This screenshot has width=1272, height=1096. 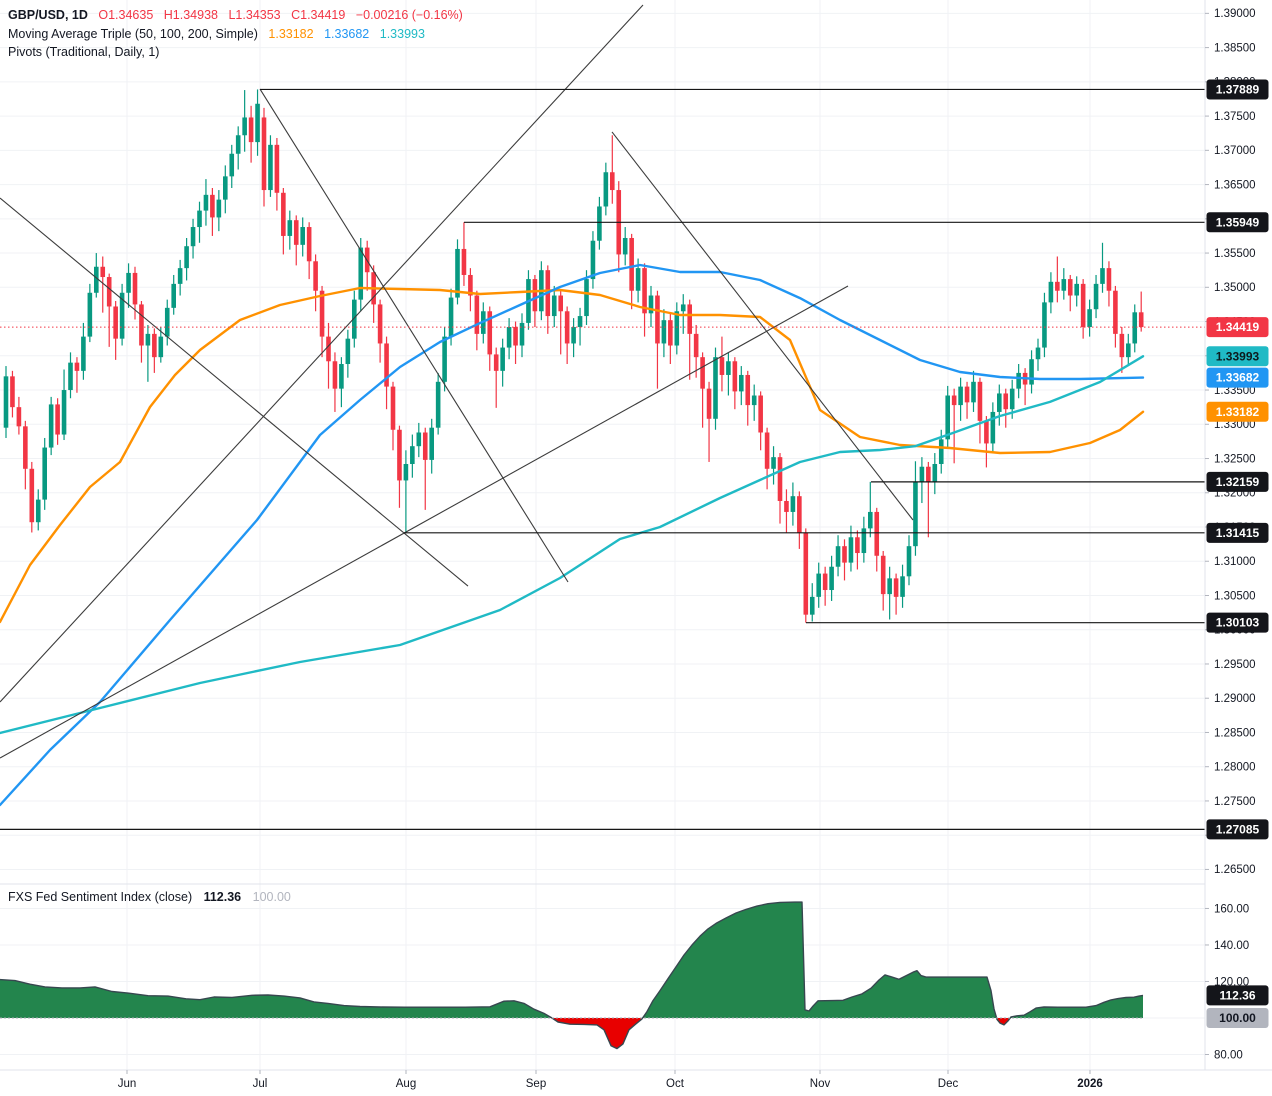 What do you see at coordinates (820, 1084) in the screenshot?
I see `time-tick-label: Nov` at bounding box center [820, 1084].